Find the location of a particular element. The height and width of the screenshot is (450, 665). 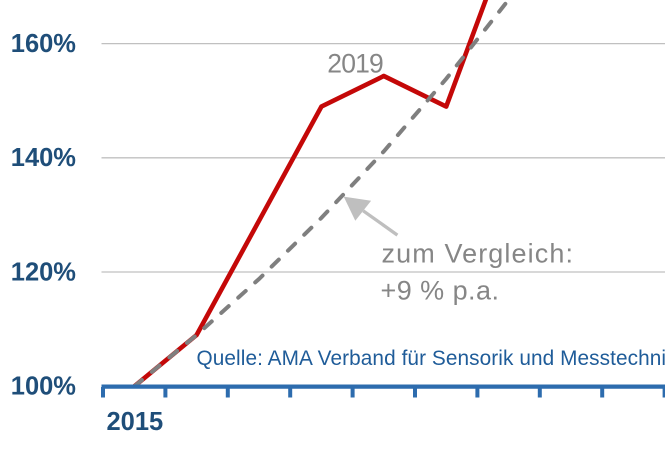

svg-text: 140% is located at coordinates (43, 158).